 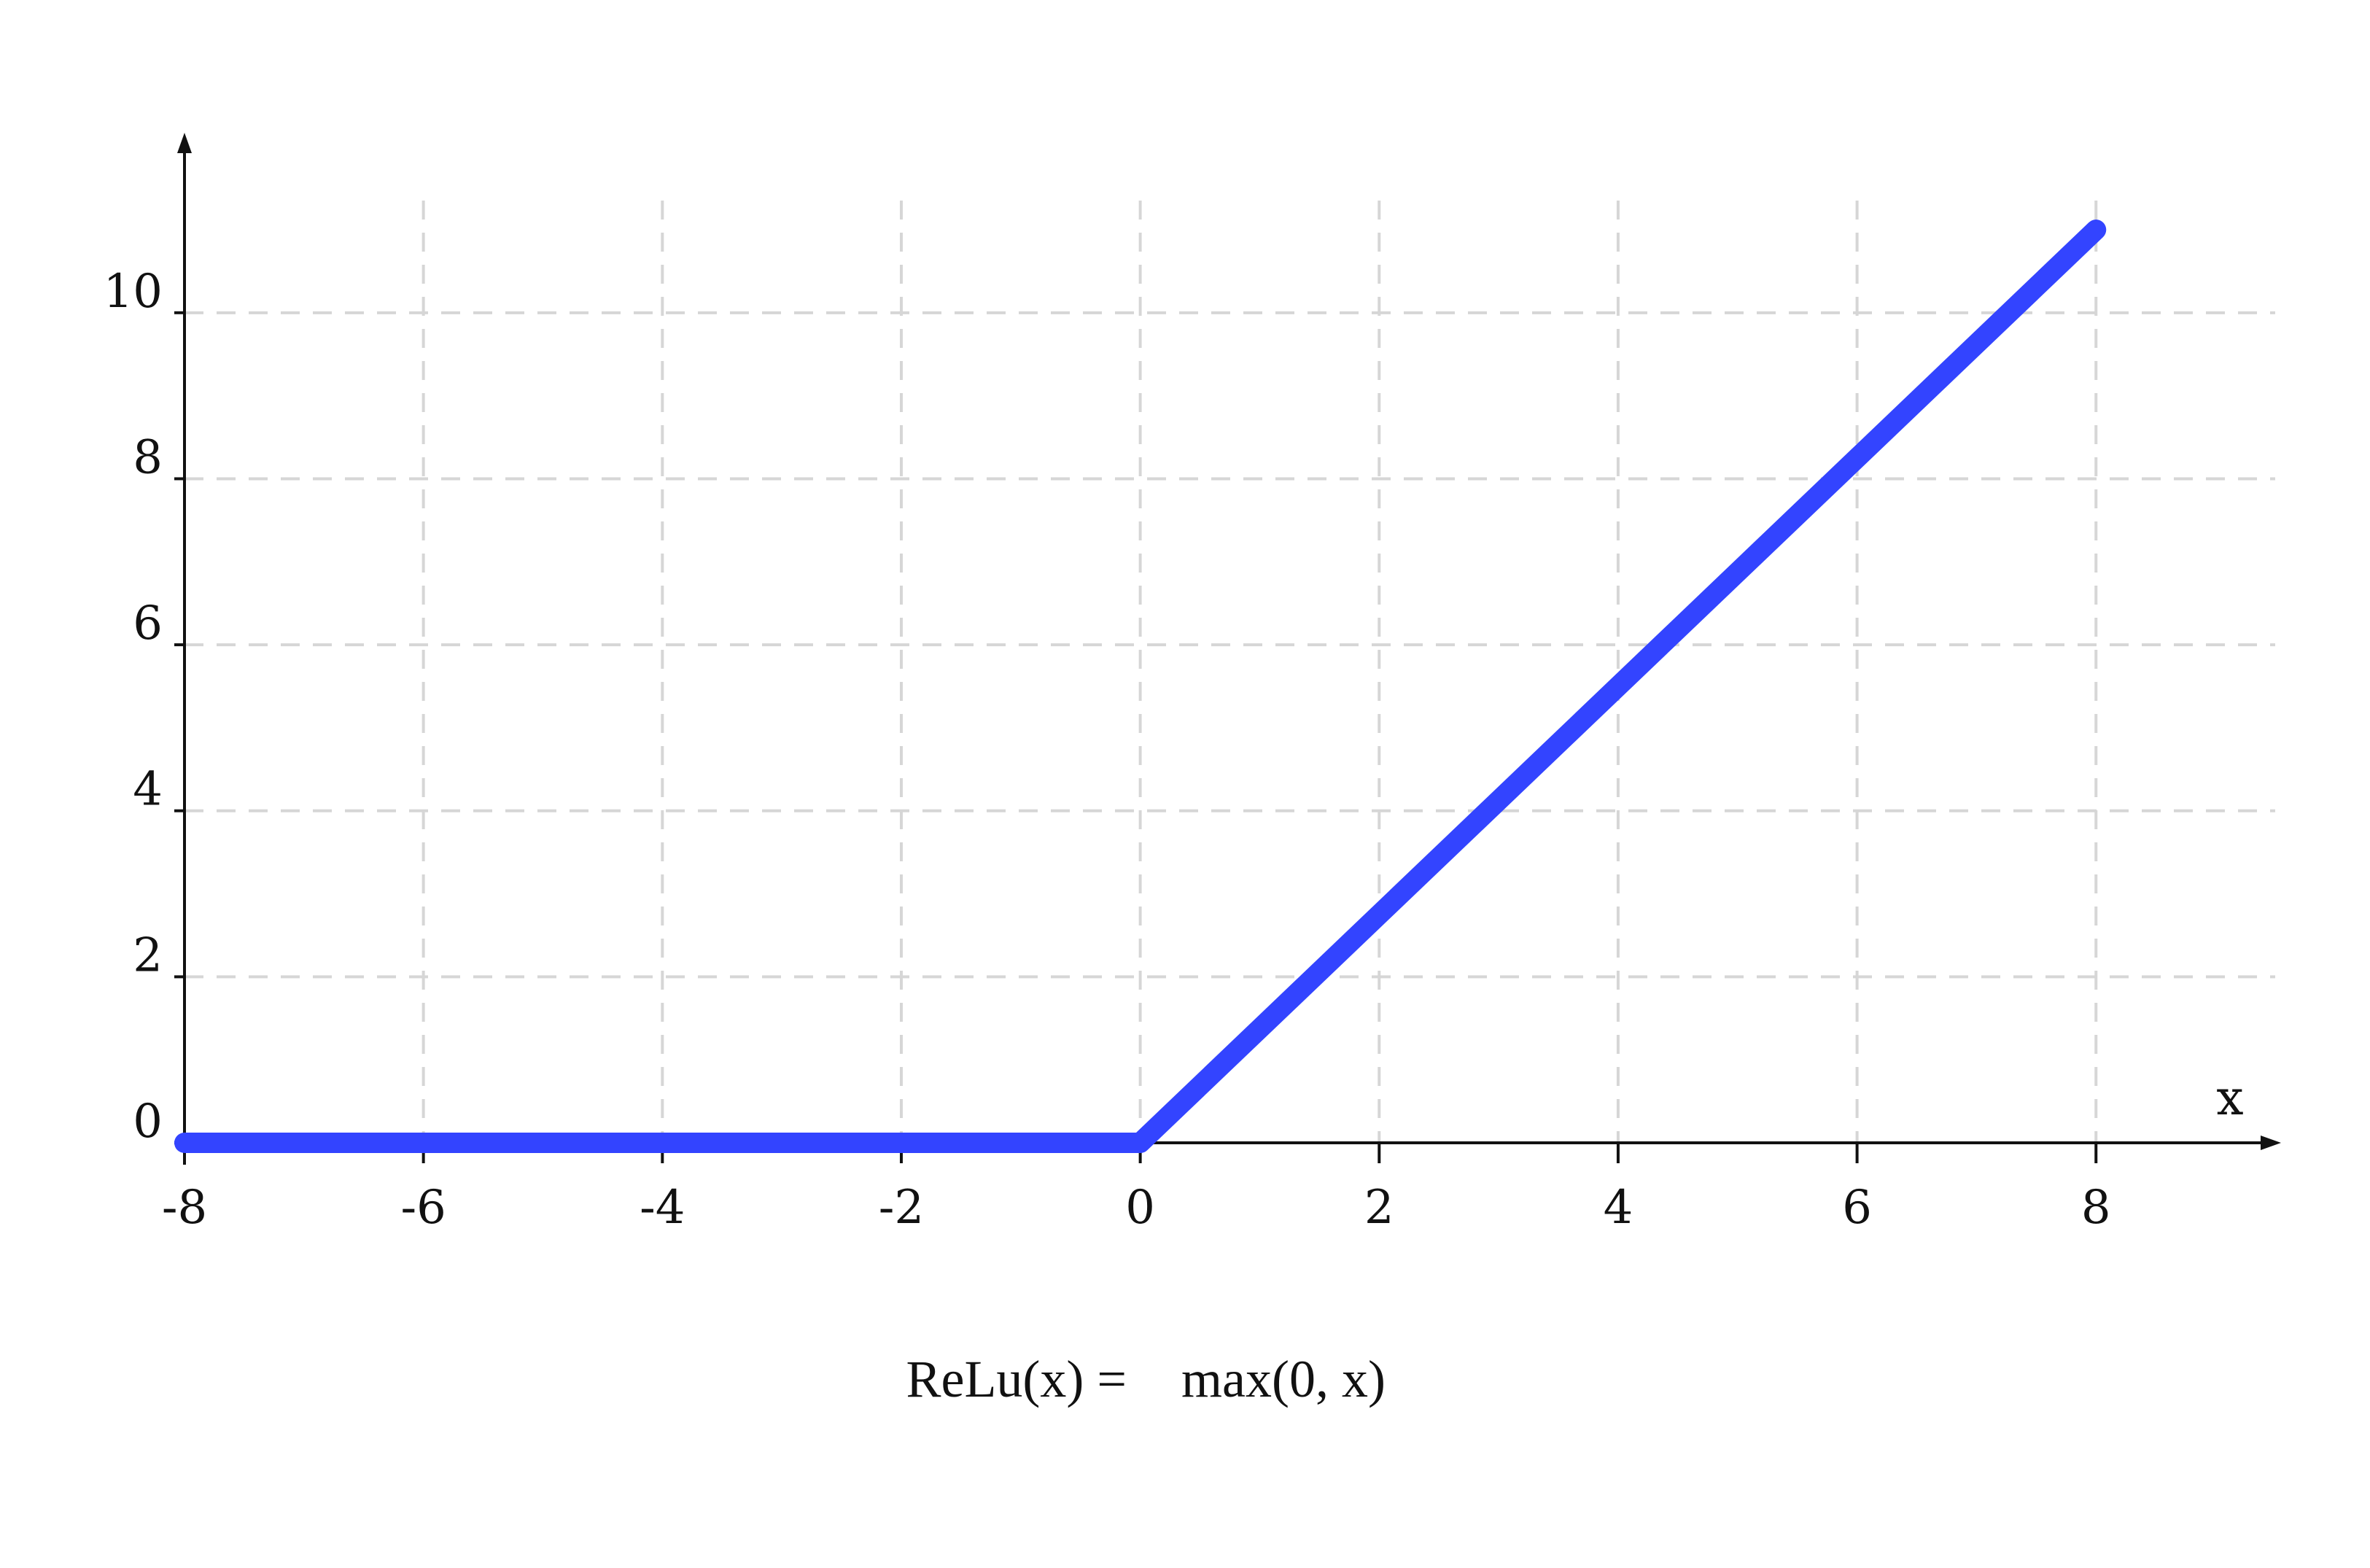 What do you see at coordinates (184, 1208) in the screenshot?
I see `x-tick-label-0: -8` at bounding box center [184, 1208].